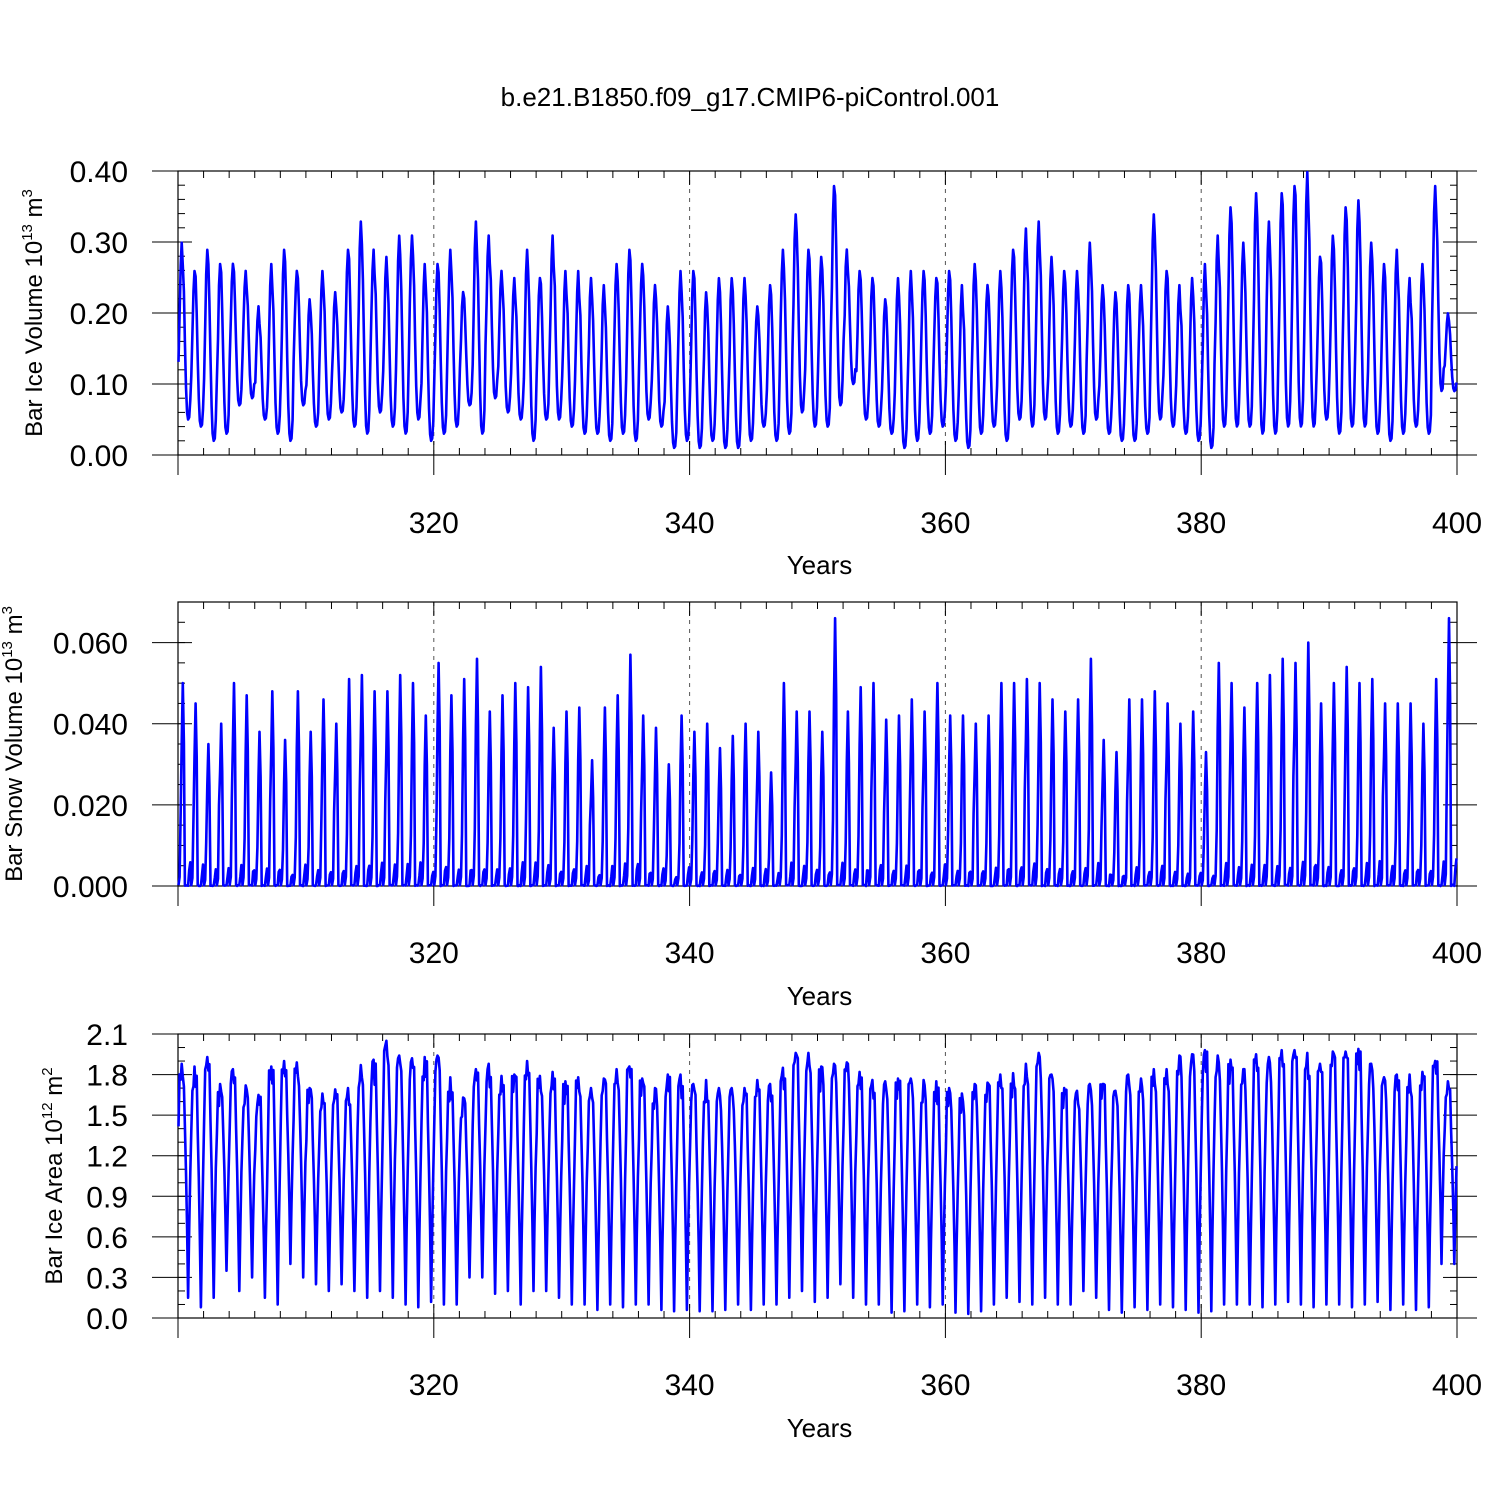  What do you see at coordinates (90, 644) in the screenshot?
I see `y-tick-label: 0.060` at bounding box center [90, 644].